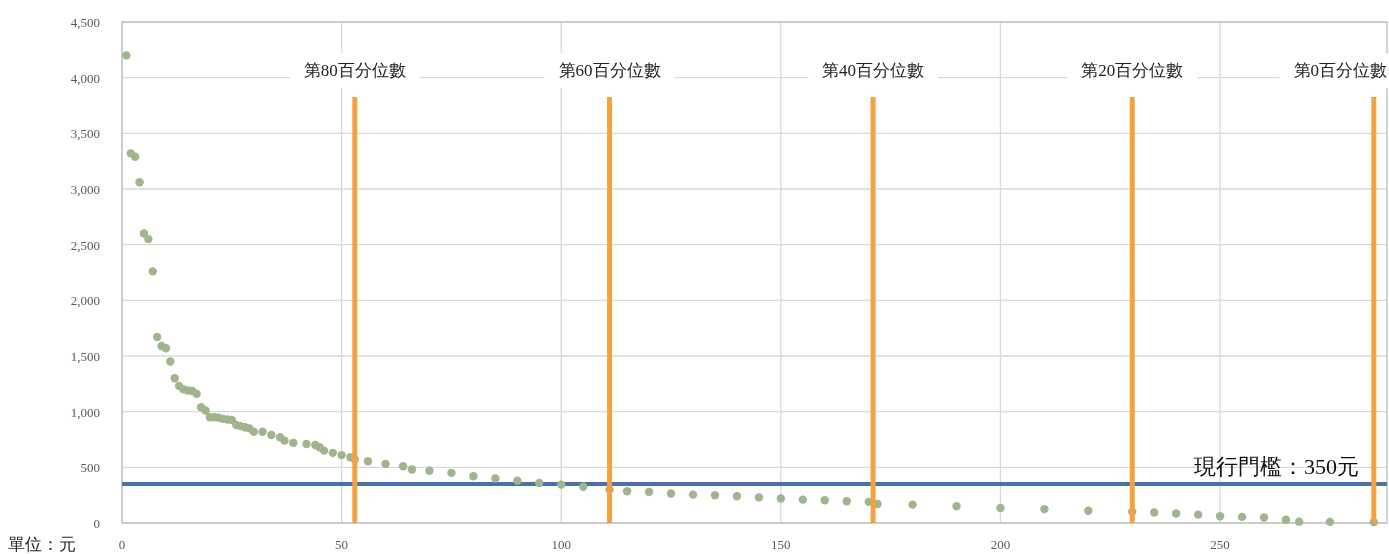 This screenshot has width=1389, height=554. Describe the element at coordinates (354, 70) in the screenshot. I see `ref-line-label: 第80百分位數` at that location.